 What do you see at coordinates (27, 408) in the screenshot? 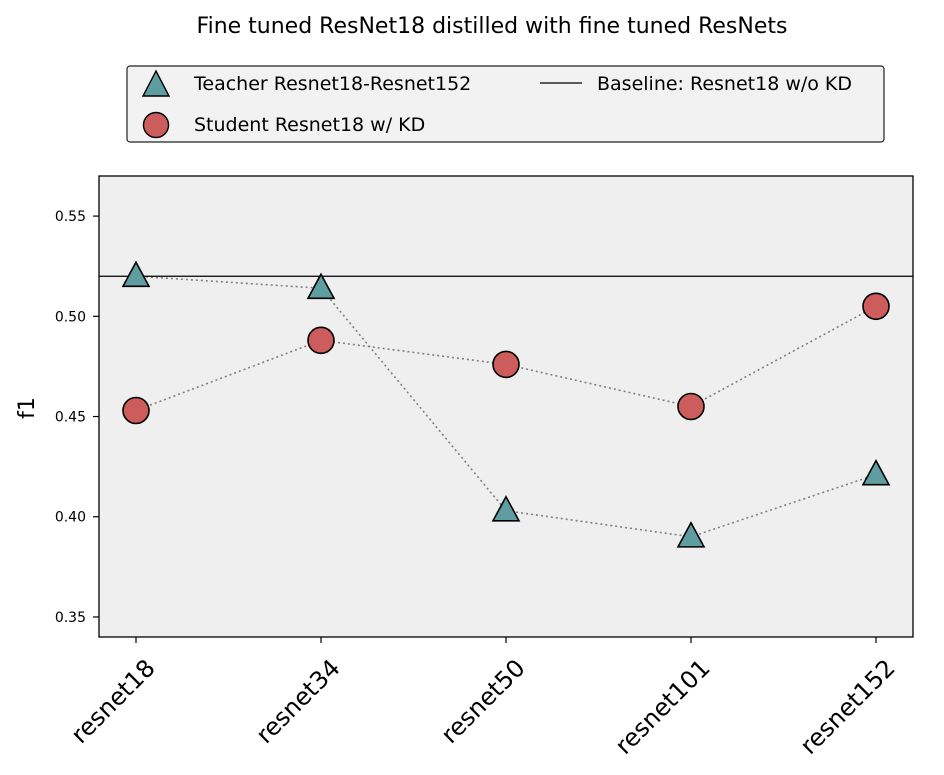
I see `y-axis-label: f1` at bounding box center [27, 408].